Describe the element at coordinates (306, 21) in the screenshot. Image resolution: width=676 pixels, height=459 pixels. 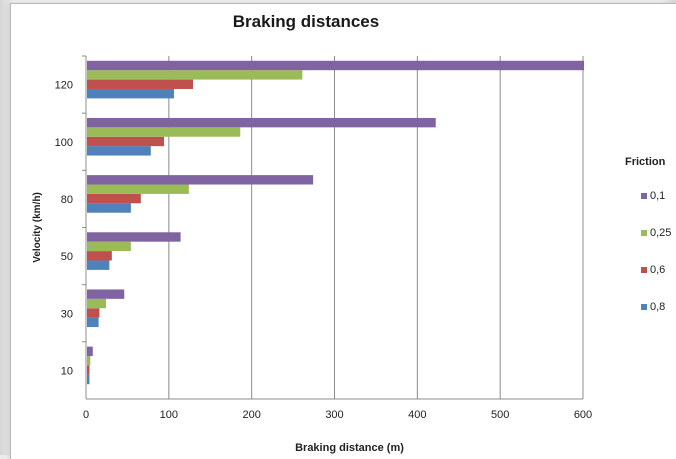
I see `chart-title: Braking distances` at that location.